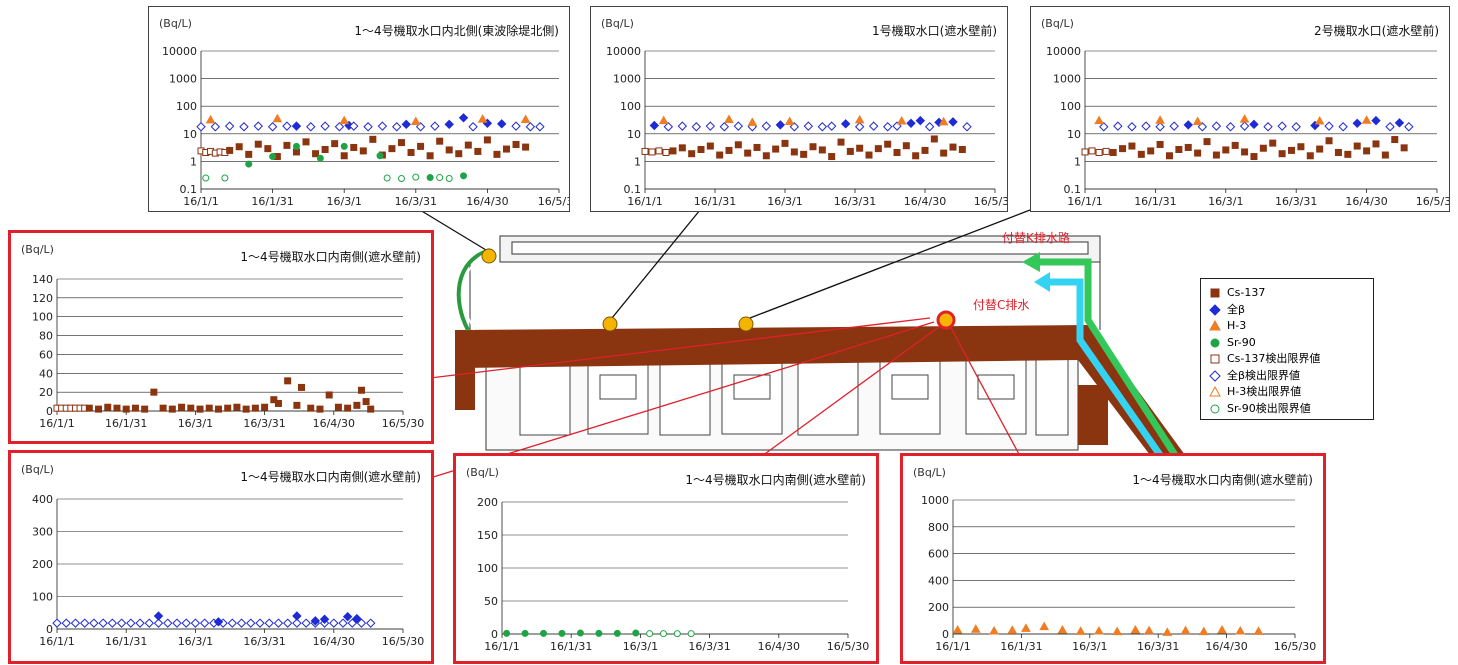  What do you see at coordinates (820, 390) in the screenshot?
I see `seawall` at bounding box center [820, 390].